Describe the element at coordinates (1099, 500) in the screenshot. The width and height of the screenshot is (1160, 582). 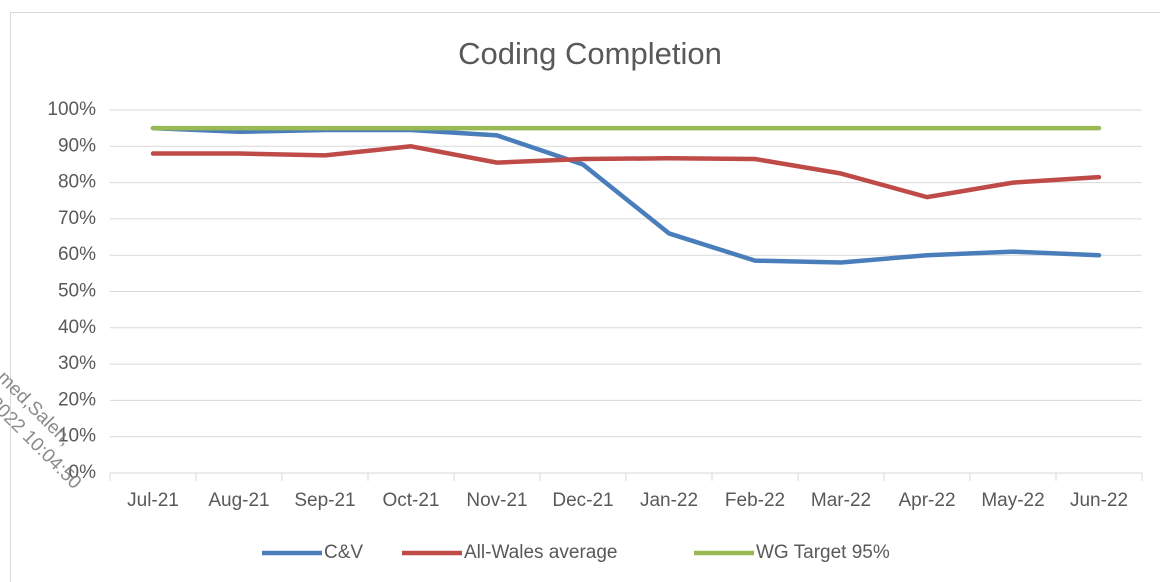
I see `x-tick-label: Jun-22` at that location.